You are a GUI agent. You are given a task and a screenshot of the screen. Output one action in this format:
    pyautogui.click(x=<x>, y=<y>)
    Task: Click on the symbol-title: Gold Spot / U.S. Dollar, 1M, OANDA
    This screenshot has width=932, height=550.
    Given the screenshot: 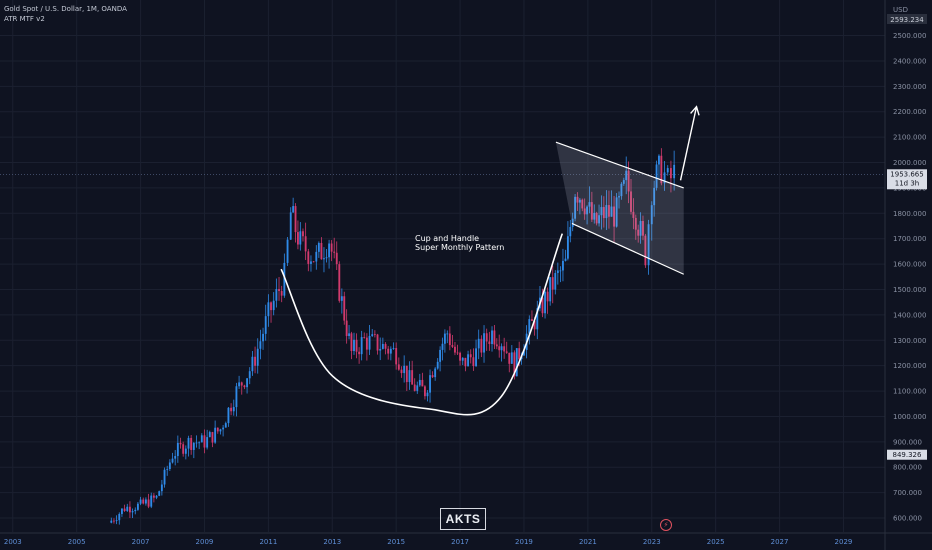 What is the action you would take?
    pyautogui.click(x=65, y=9)
    